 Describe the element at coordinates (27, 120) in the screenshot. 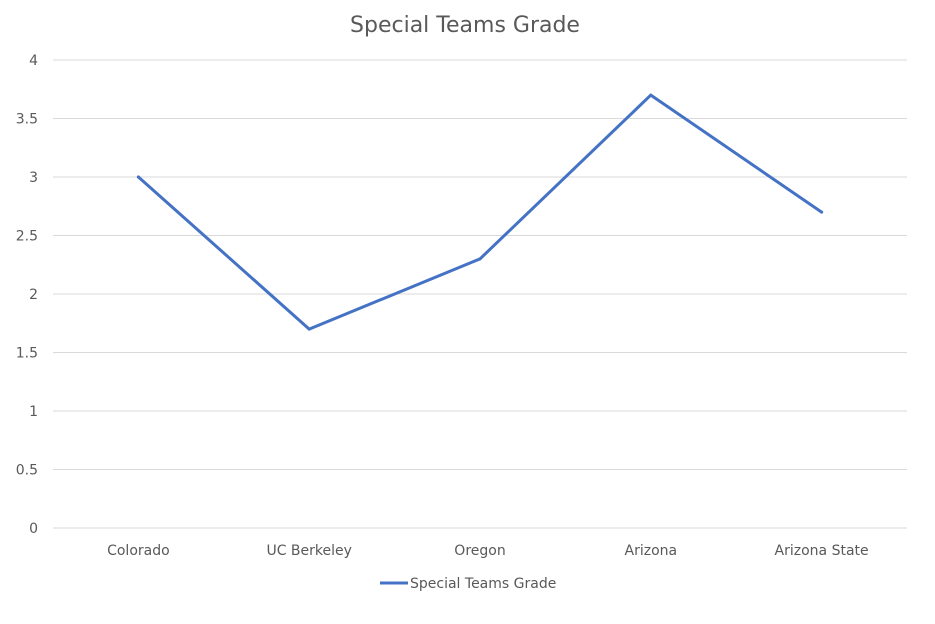

I see `y-tick-label: 3.5` at that location.